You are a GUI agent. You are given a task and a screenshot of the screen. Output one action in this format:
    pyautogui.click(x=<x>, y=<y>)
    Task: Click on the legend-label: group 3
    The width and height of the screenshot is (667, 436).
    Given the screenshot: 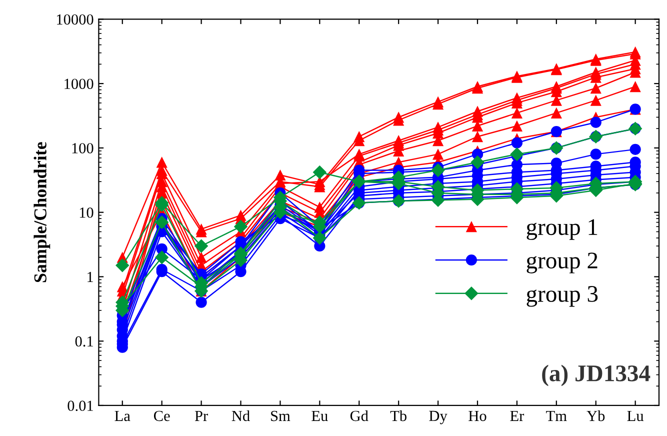 What is the action you would take?
    pyautogui.click(x=562, y=296)
    